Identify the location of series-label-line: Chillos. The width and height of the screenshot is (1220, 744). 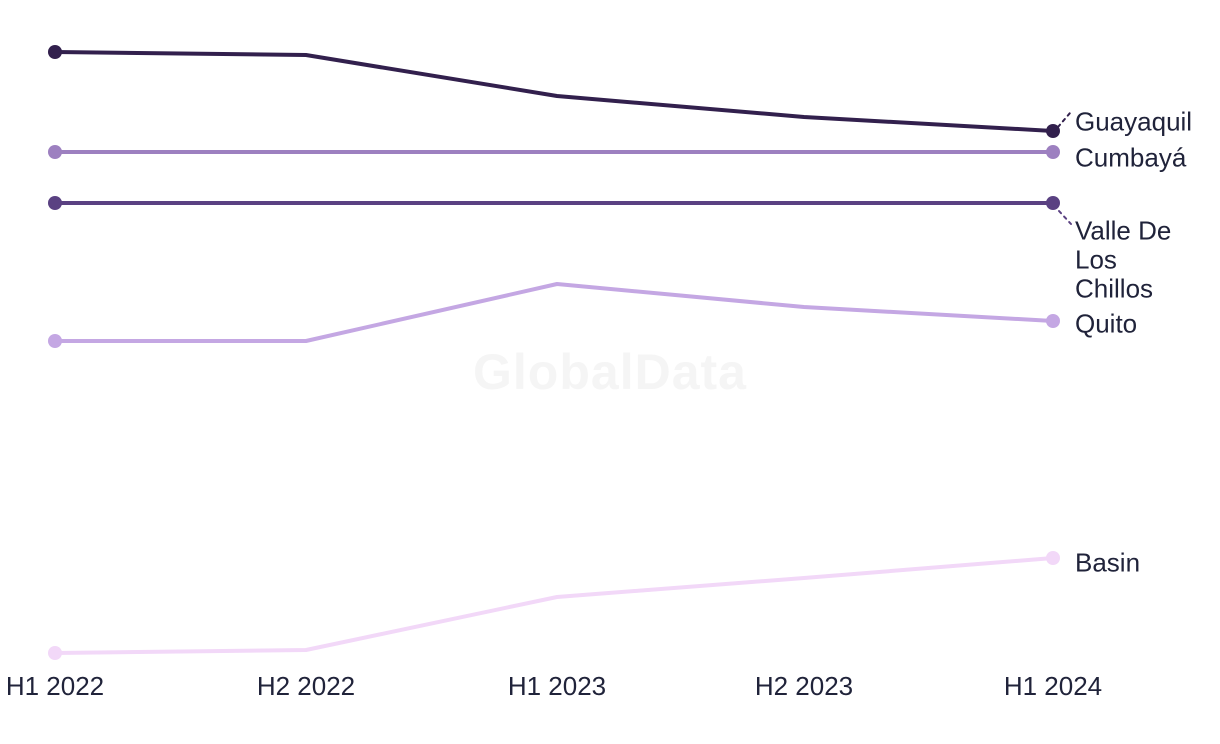
(1114, 288).